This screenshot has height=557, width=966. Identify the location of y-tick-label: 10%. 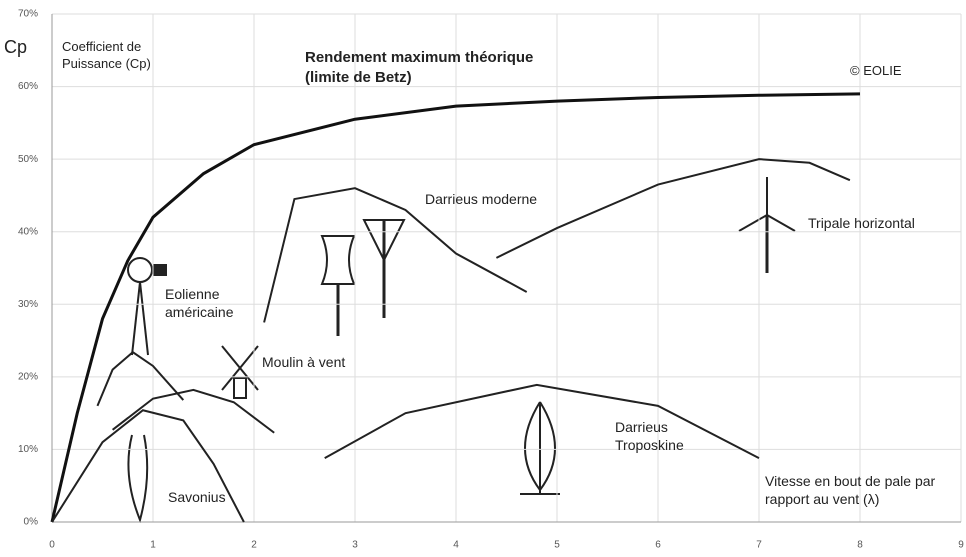
(28, 449).